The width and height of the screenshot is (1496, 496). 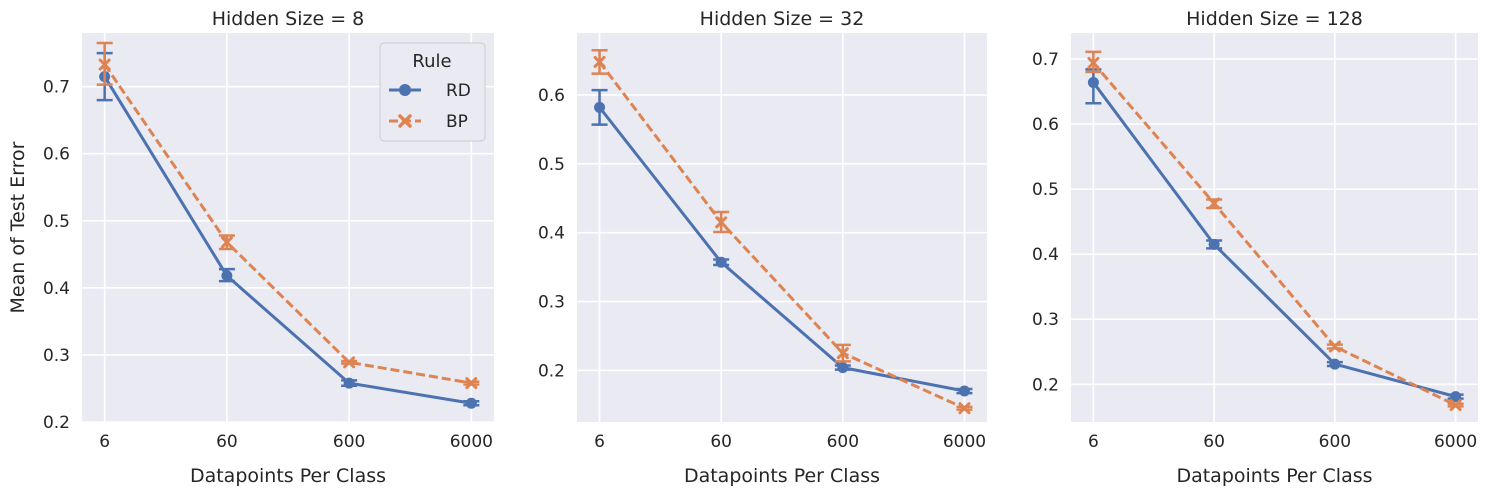 I want to click on panel-title: Hidden Size = 8, so click(x=288, y=19).